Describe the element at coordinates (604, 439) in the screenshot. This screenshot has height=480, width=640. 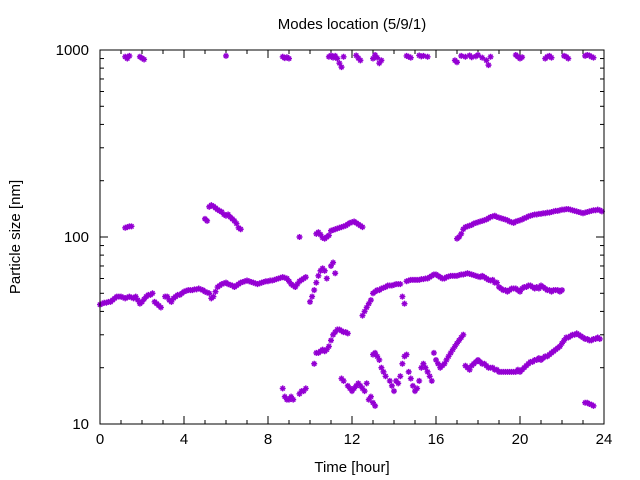
I see `x-tick-label: 24` at that location.